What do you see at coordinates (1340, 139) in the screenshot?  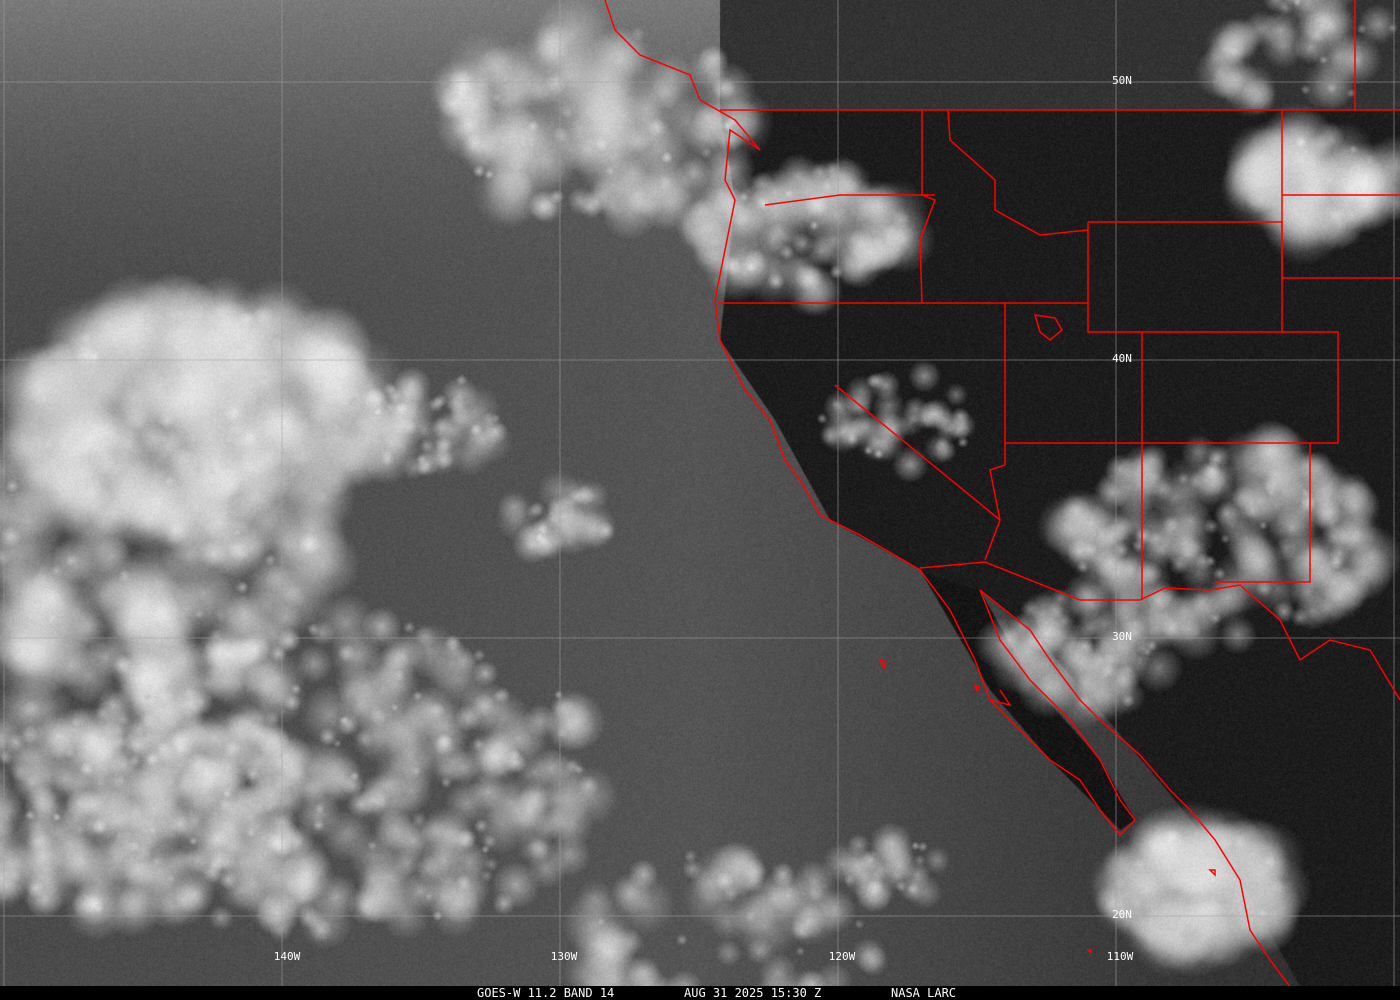 I see `wyoming-border` at bounding box center [1340, 139].